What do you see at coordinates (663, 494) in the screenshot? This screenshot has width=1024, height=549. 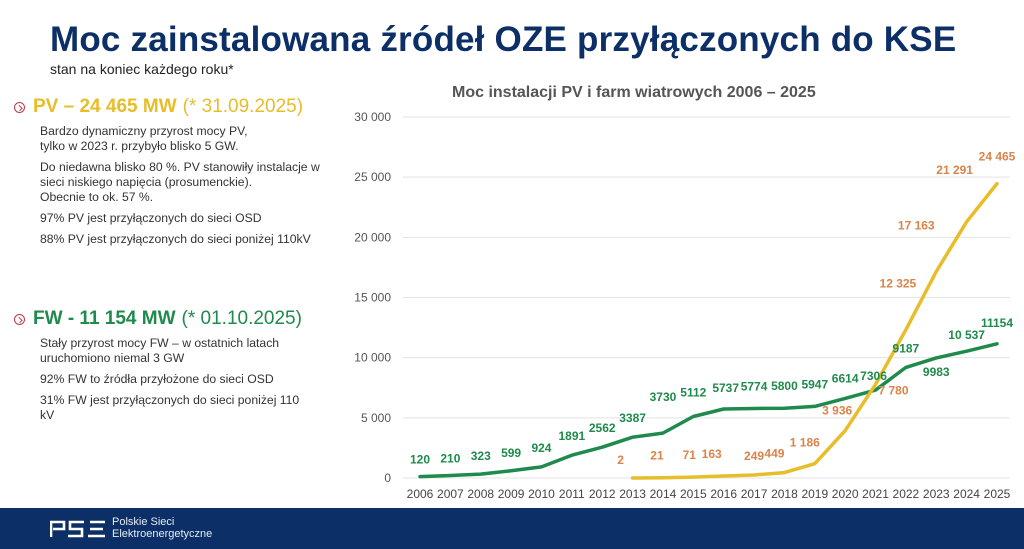 I see `x-tick-label: 2014` at bounding box center [663, 494].